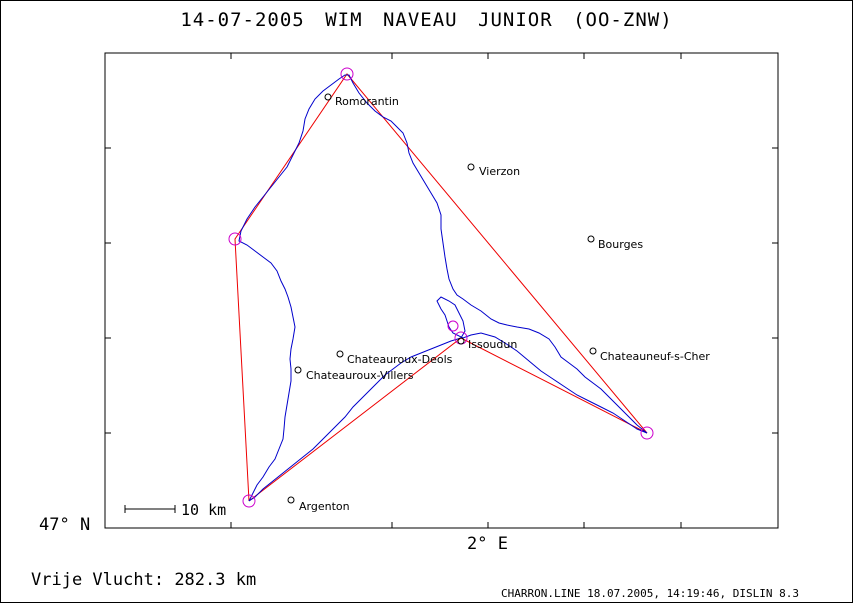 The width and height of the screenshot is (853, 603). What do you see at coordinates (242, 20) in the screenshot?
I see `flight-date: 14-07-2005` at bounding box center [242, 20].